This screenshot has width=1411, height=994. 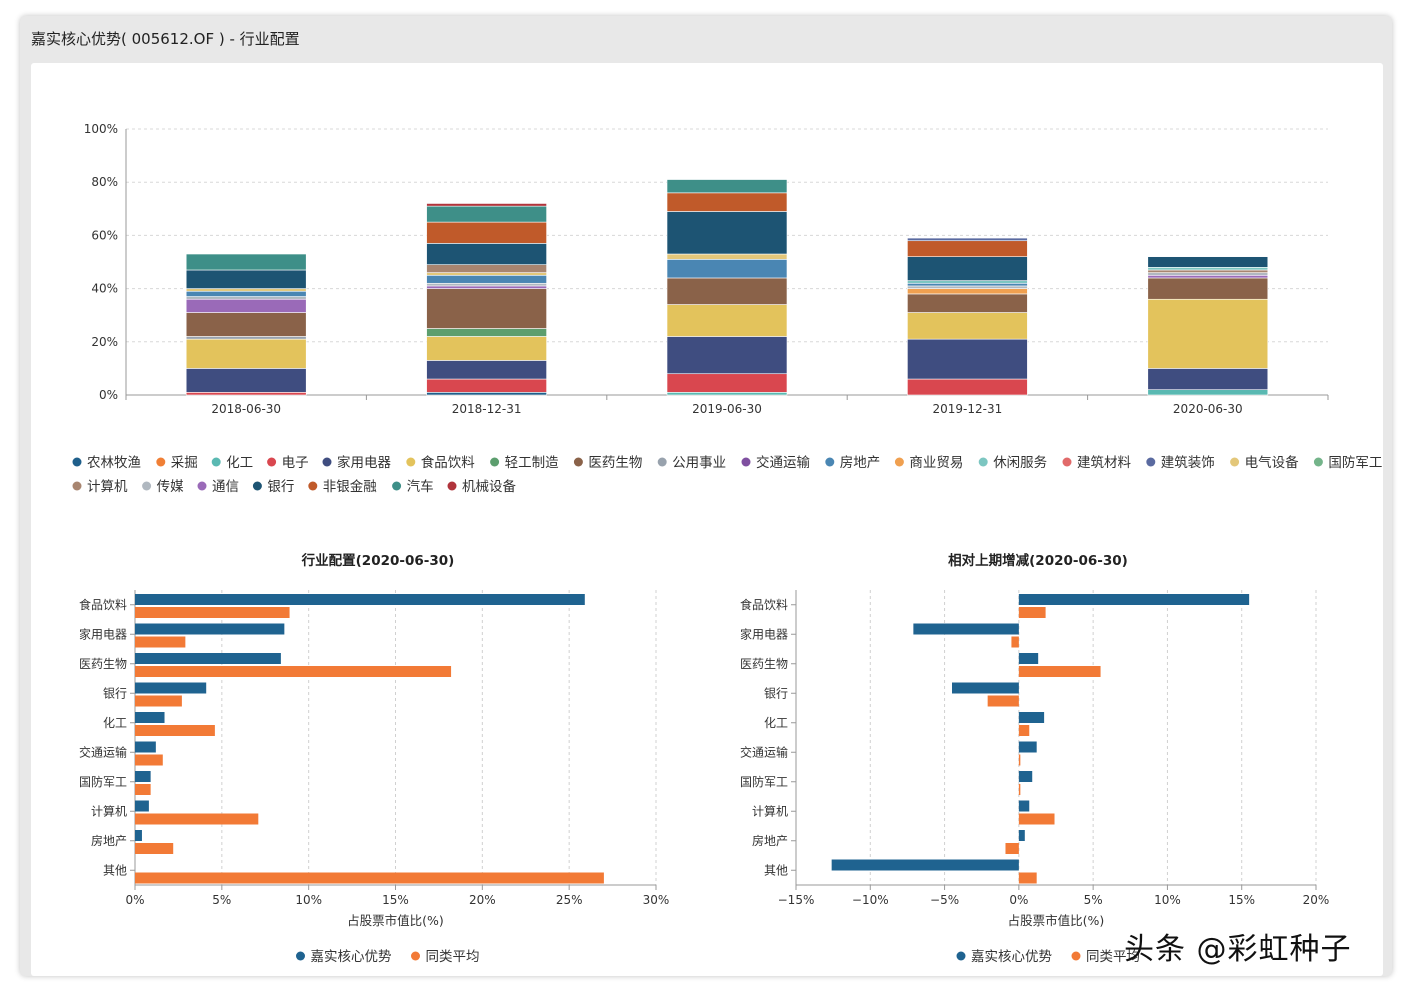 I want to click on x-tick-label: 15%, so click(x=395, y=900).